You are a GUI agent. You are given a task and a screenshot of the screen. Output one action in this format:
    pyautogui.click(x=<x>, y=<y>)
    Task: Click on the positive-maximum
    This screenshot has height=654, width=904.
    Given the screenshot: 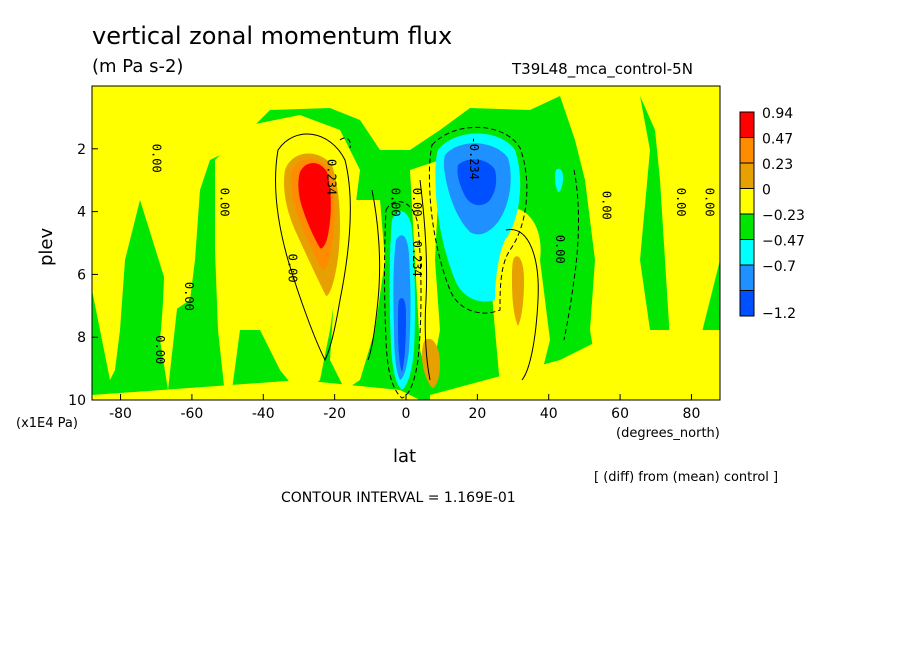 What is the action you would take?
    pyautogui.click(x=312, y=222)
    